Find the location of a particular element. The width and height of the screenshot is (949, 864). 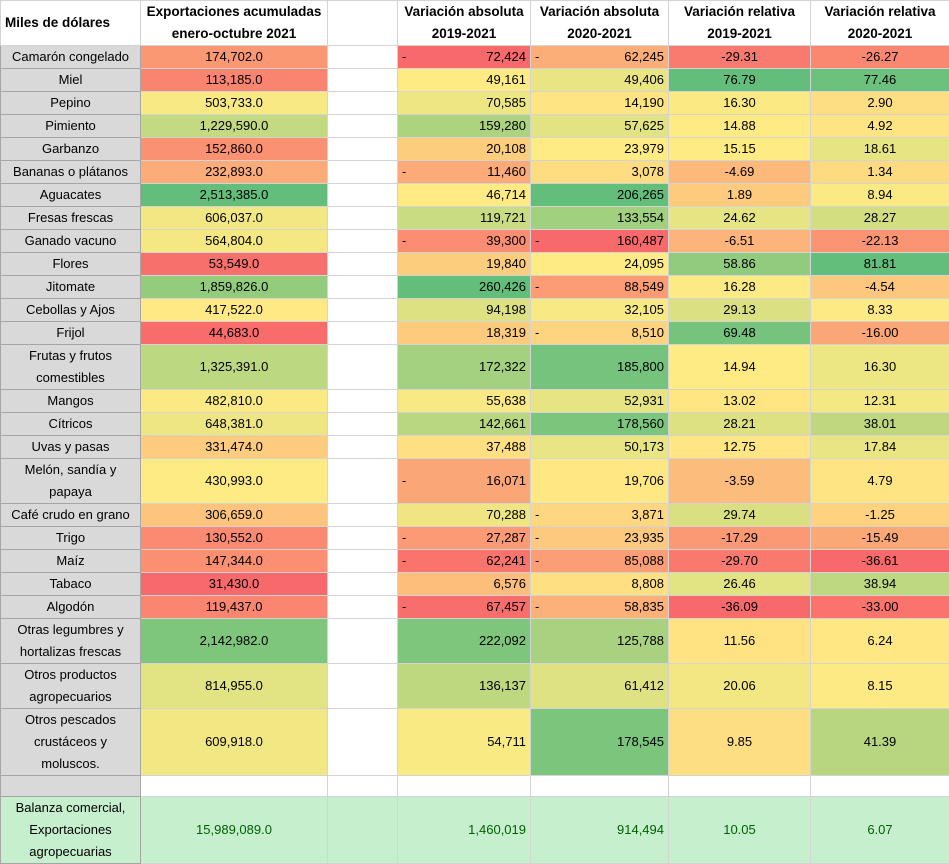

cell-text: 17.84 is located at coordinates (880, 446).